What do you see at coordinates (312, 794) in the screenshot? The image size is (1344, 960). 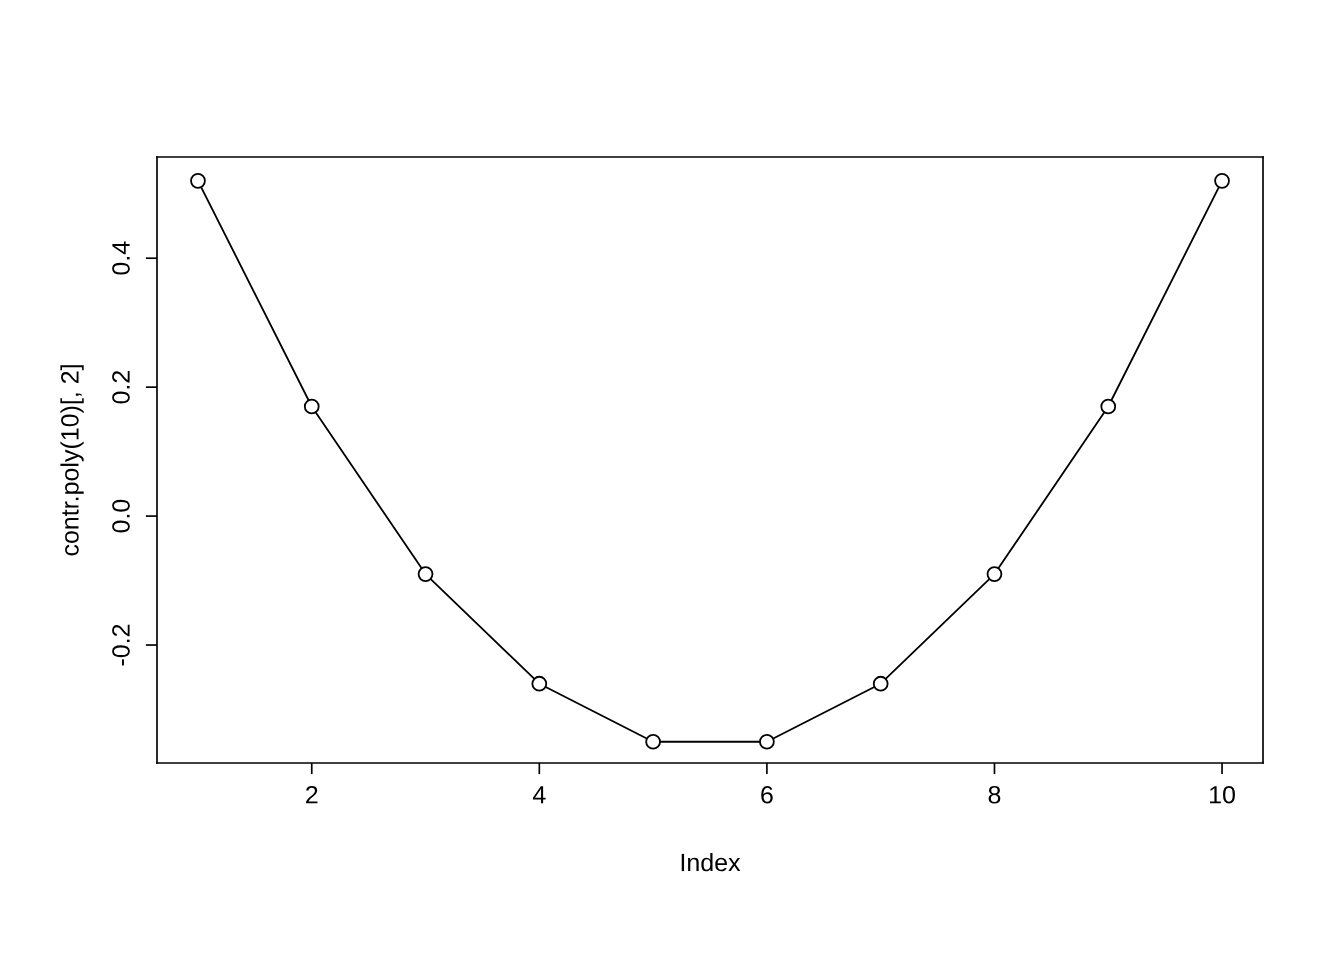 I see `x-tick-label: 2` at bounding box center [312, 794].